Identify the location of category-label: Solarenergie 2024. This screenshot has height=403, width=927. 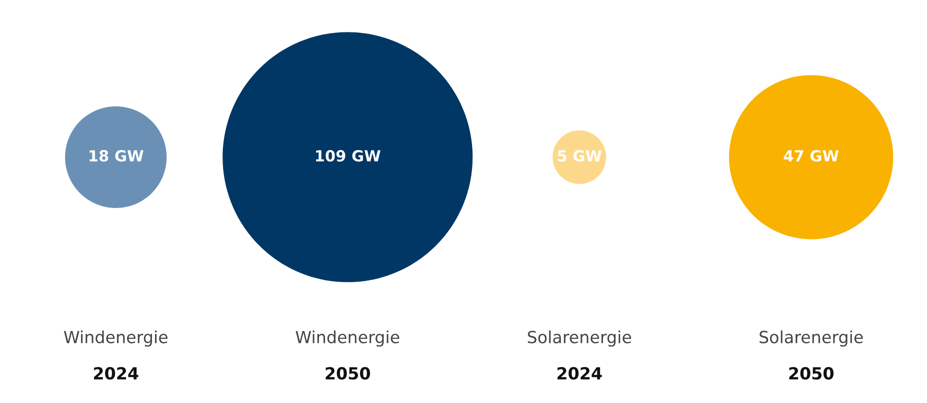
(580, 355).